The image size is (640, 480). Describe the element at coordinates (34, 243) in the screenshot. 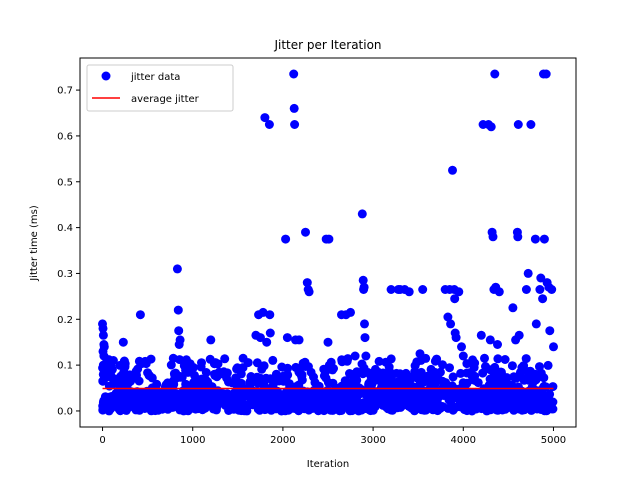

I see `y-axis-label: Jitter time (ms)` at that location.